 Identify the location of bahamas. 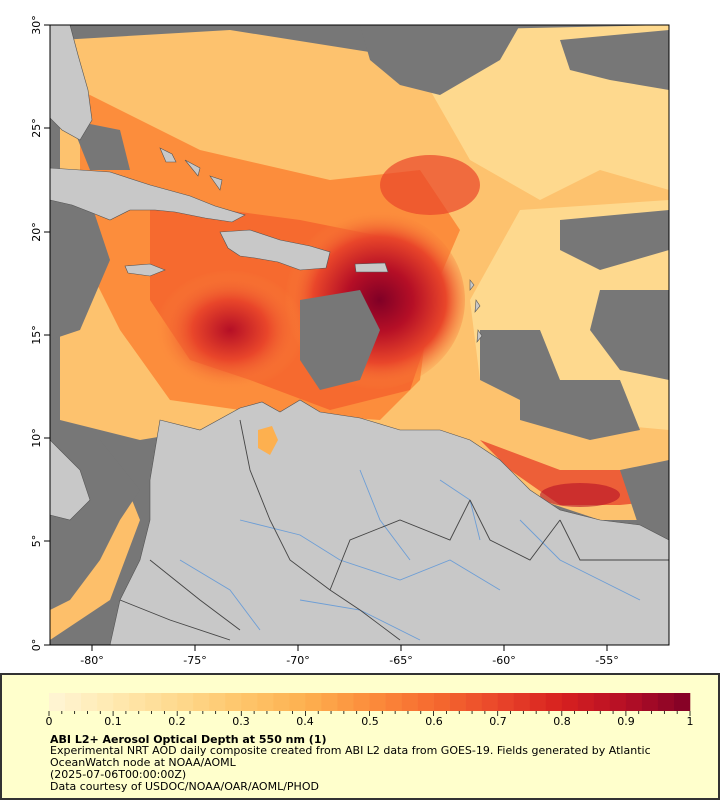
(191, 169).